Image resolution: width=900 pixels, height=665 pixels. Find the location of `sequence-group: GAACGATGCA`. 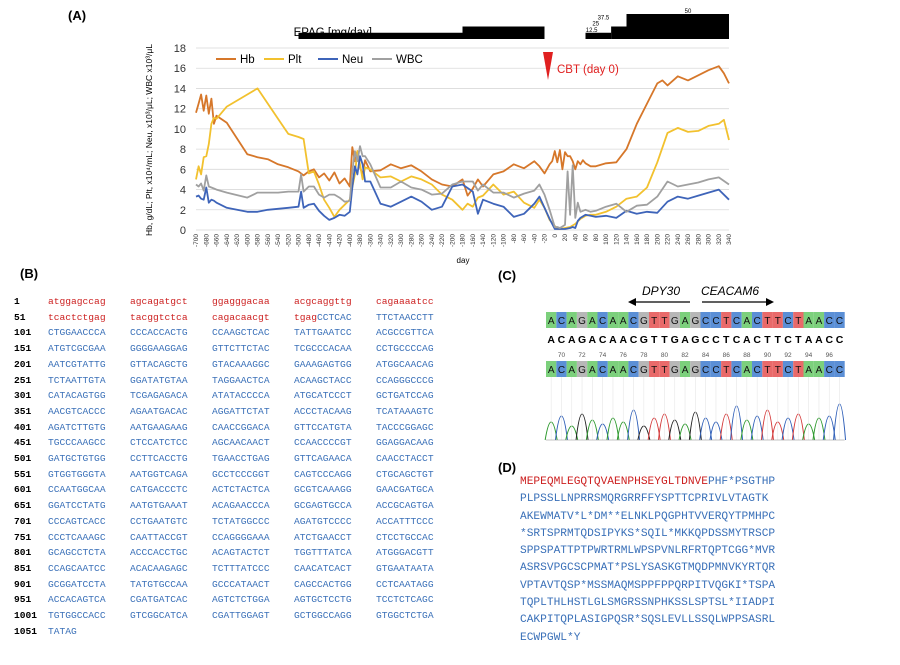

sequence-group: GAACGATGCA is located at coordinates (405, 490).